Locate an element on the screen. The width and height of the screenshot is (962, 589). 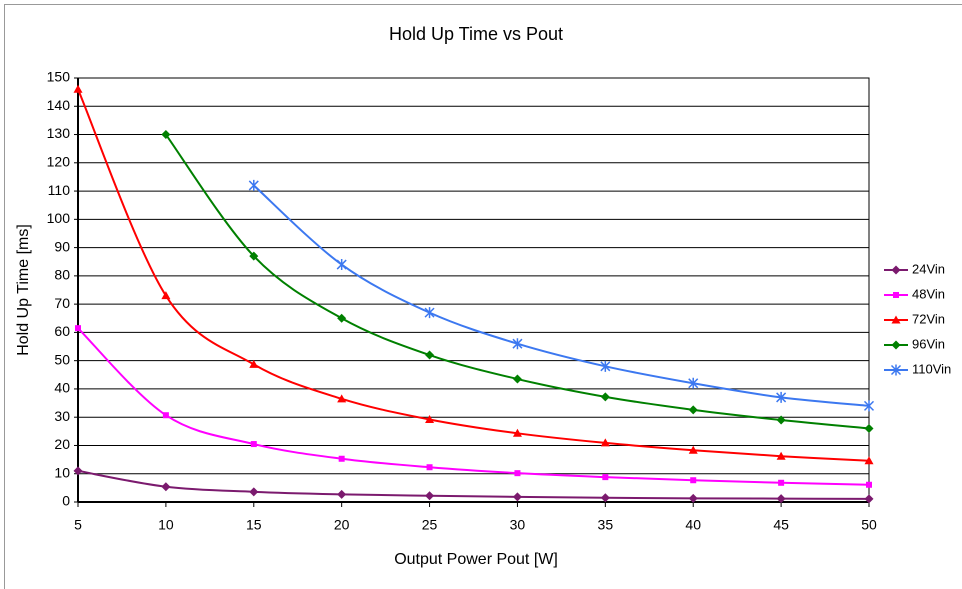
x-tick-label: 5 is located at coordinates (78, 525).